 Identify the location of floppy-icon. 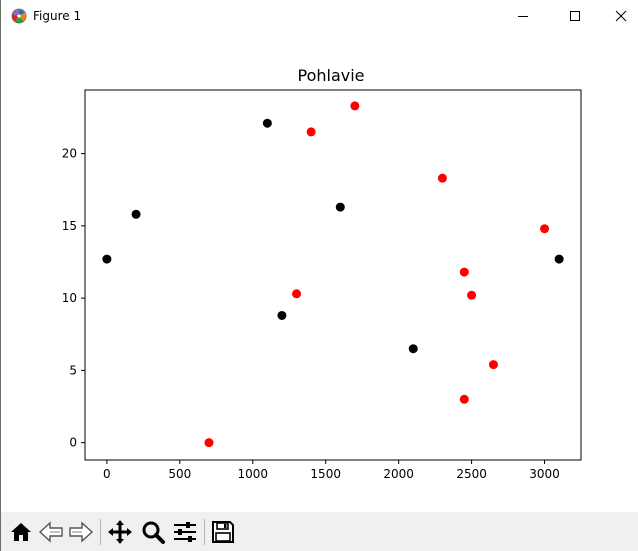
(223, 532).